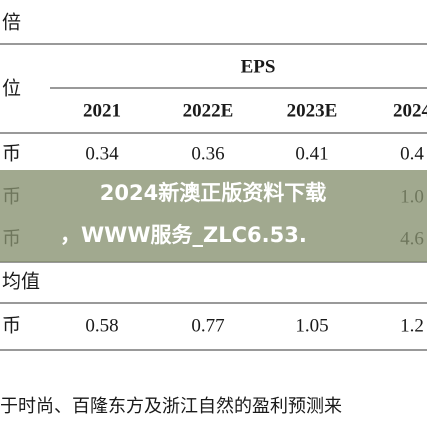  What do you see at coordinates (207, 325) in the screenshot?
I see `cell: 0.77` at bounding box center [207, 325].